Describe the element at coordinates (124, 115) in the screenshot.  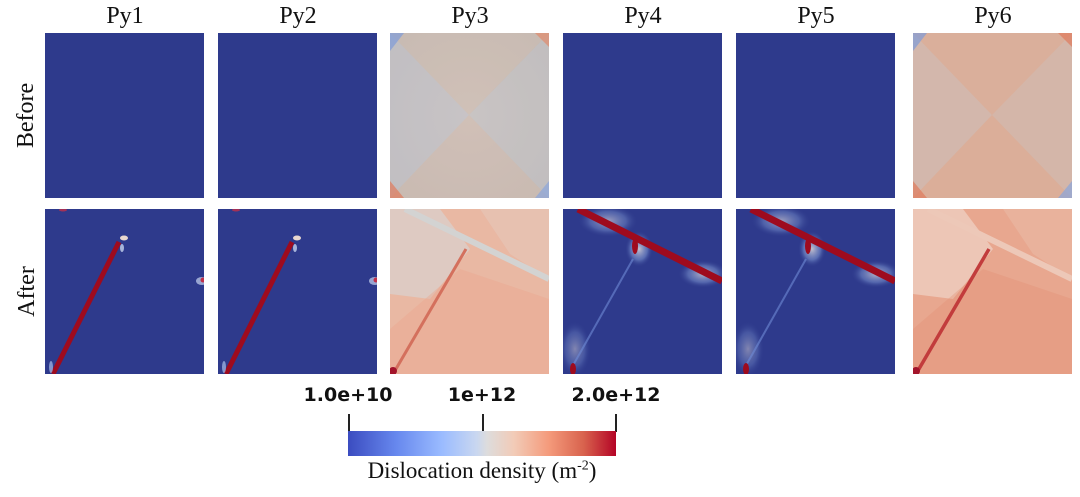
I see `panel-py1-before` at that location.